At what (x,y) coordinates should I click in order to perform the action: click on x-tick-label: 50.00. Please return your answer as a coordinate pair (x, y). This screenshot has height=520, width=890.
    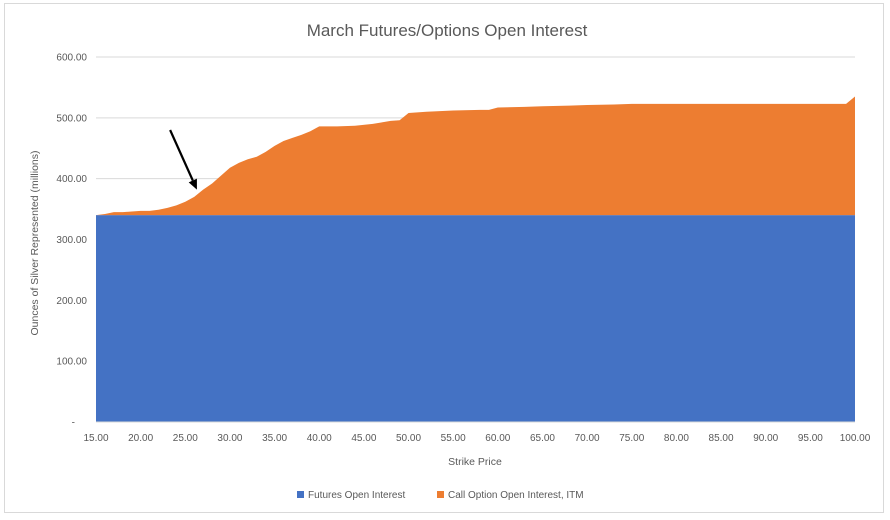
    Looking at the image, I should click on (408, 438).